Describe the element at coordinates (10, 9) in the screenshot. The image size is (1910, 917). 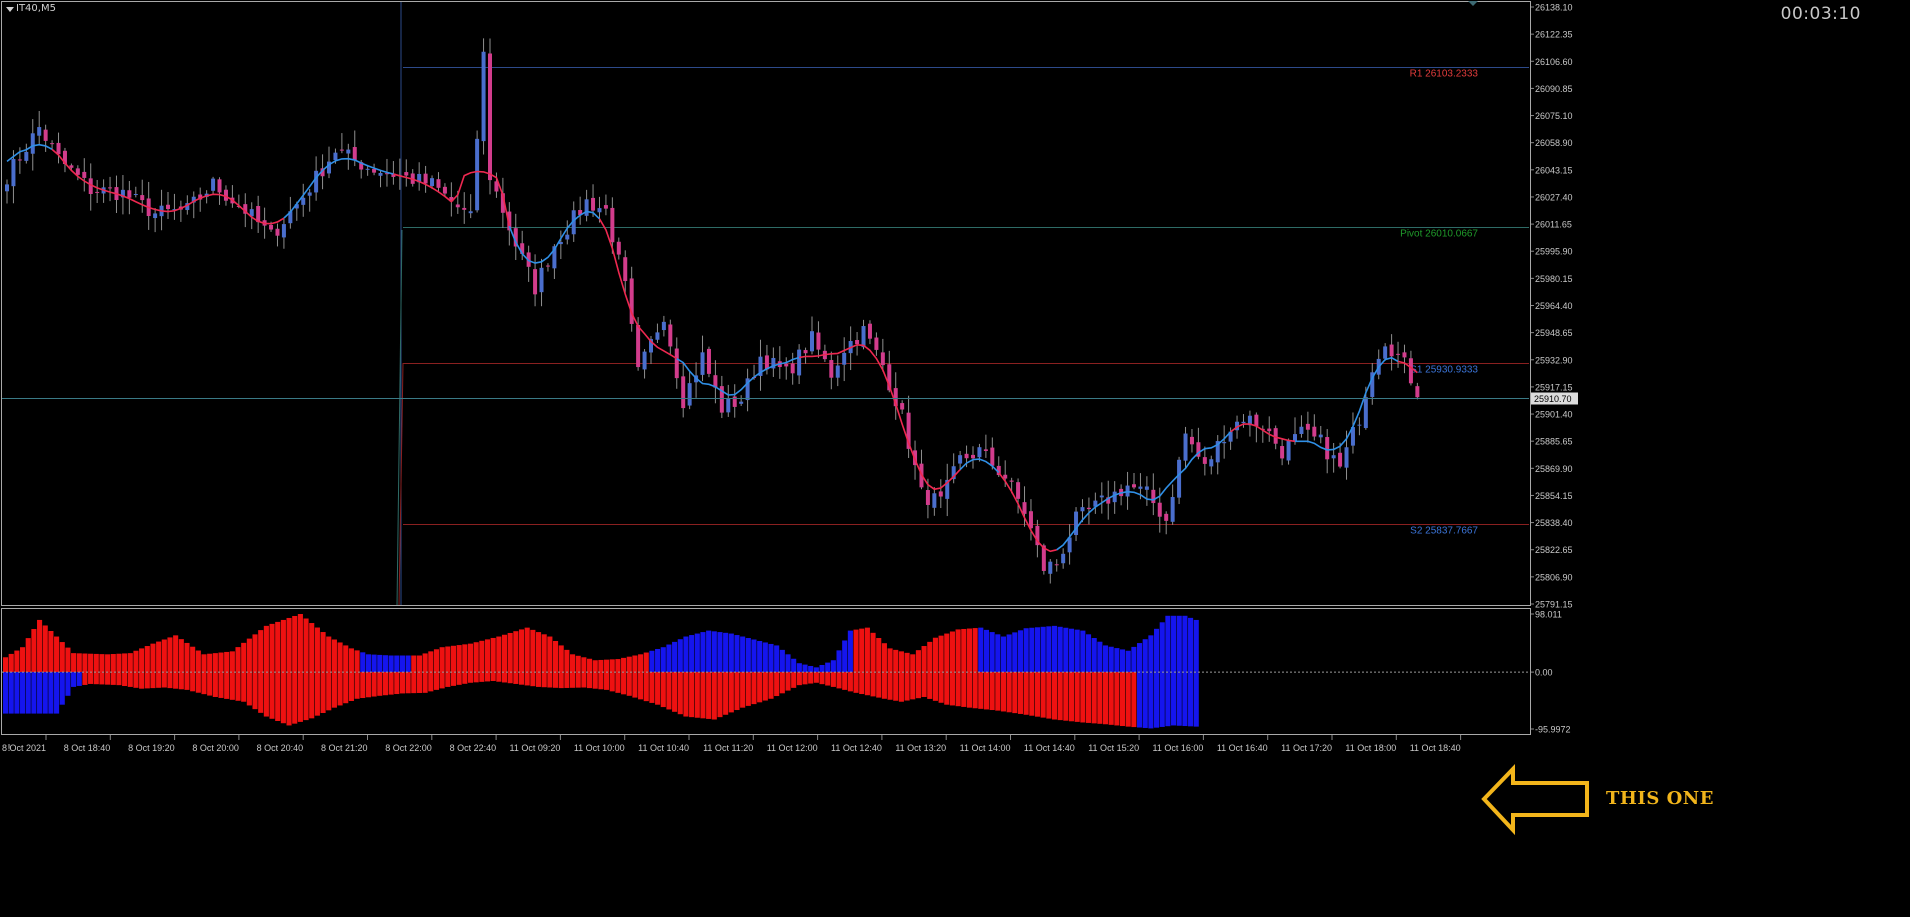
I see `symbol-dropdown-icon` at that location.